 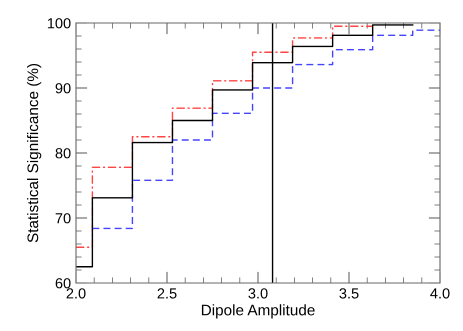 What do you see at coordinates (258, 293) in the screenshot?
I see `x-tick-label: 3.0` at bounding box center [258, 293].